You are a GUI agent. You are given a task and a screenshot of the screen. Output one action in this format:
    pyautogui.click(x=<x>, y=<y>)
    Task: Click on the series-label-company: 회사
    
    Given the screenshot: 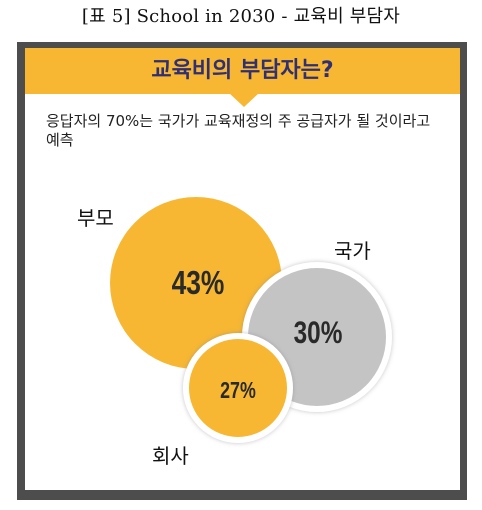 What is the action you would take?
    pyautogui.click(x=170, y=456)
    